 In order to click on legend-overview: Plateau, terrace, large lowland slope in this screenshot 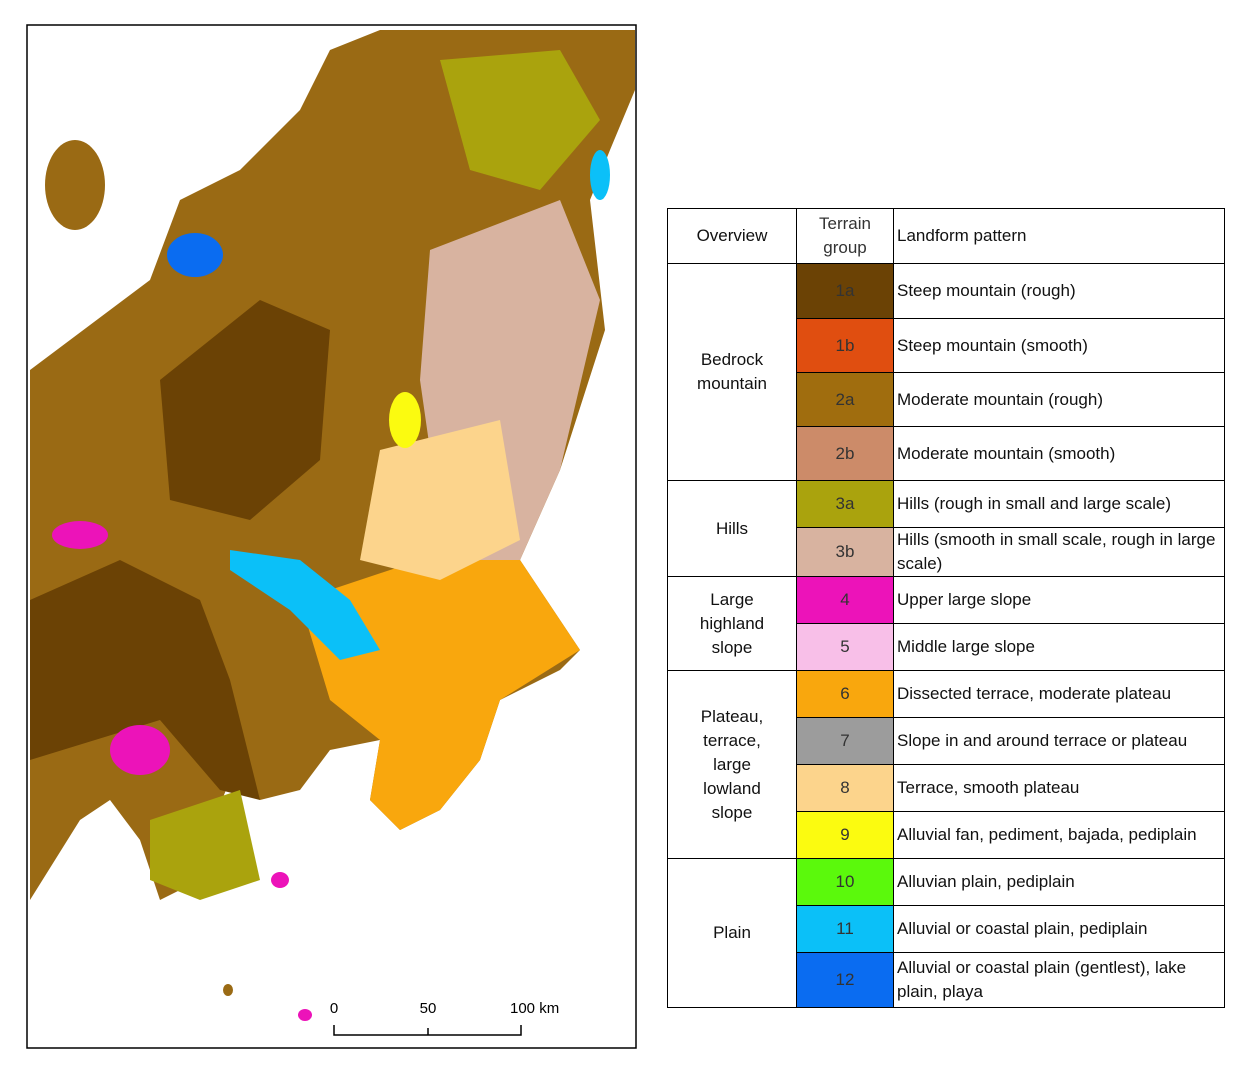, I will do `click(732, 764)`.